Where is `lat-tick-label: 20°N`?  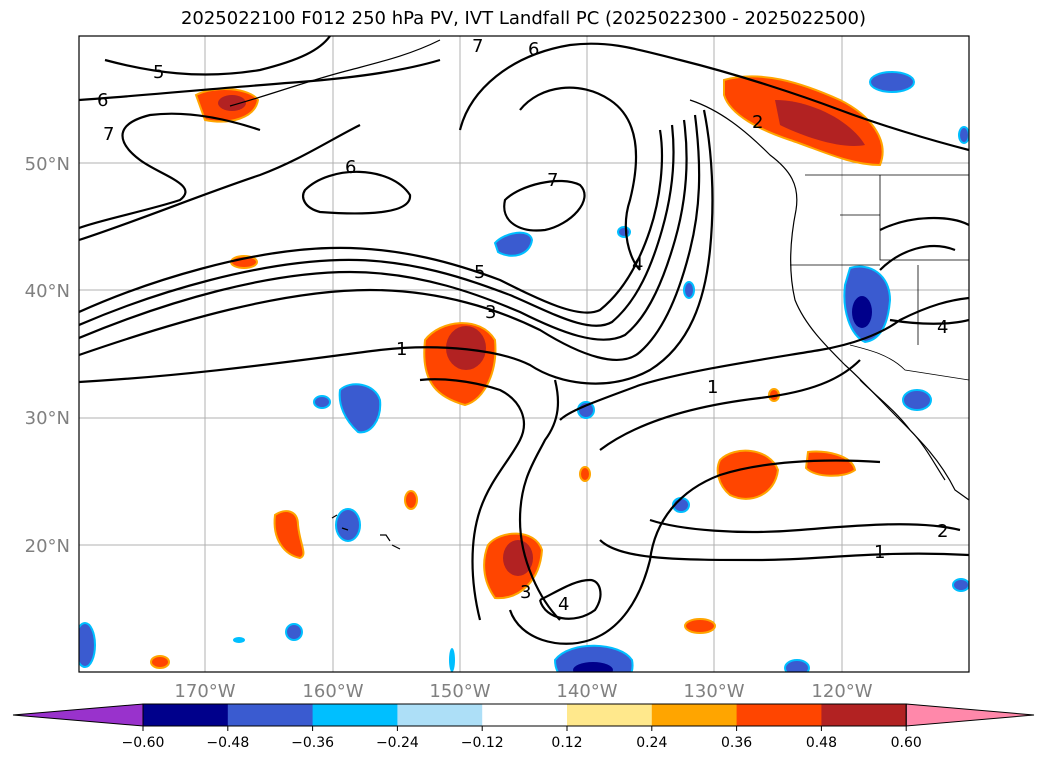
lat-tick-label: 20°N is located at coordinates (47, 546).